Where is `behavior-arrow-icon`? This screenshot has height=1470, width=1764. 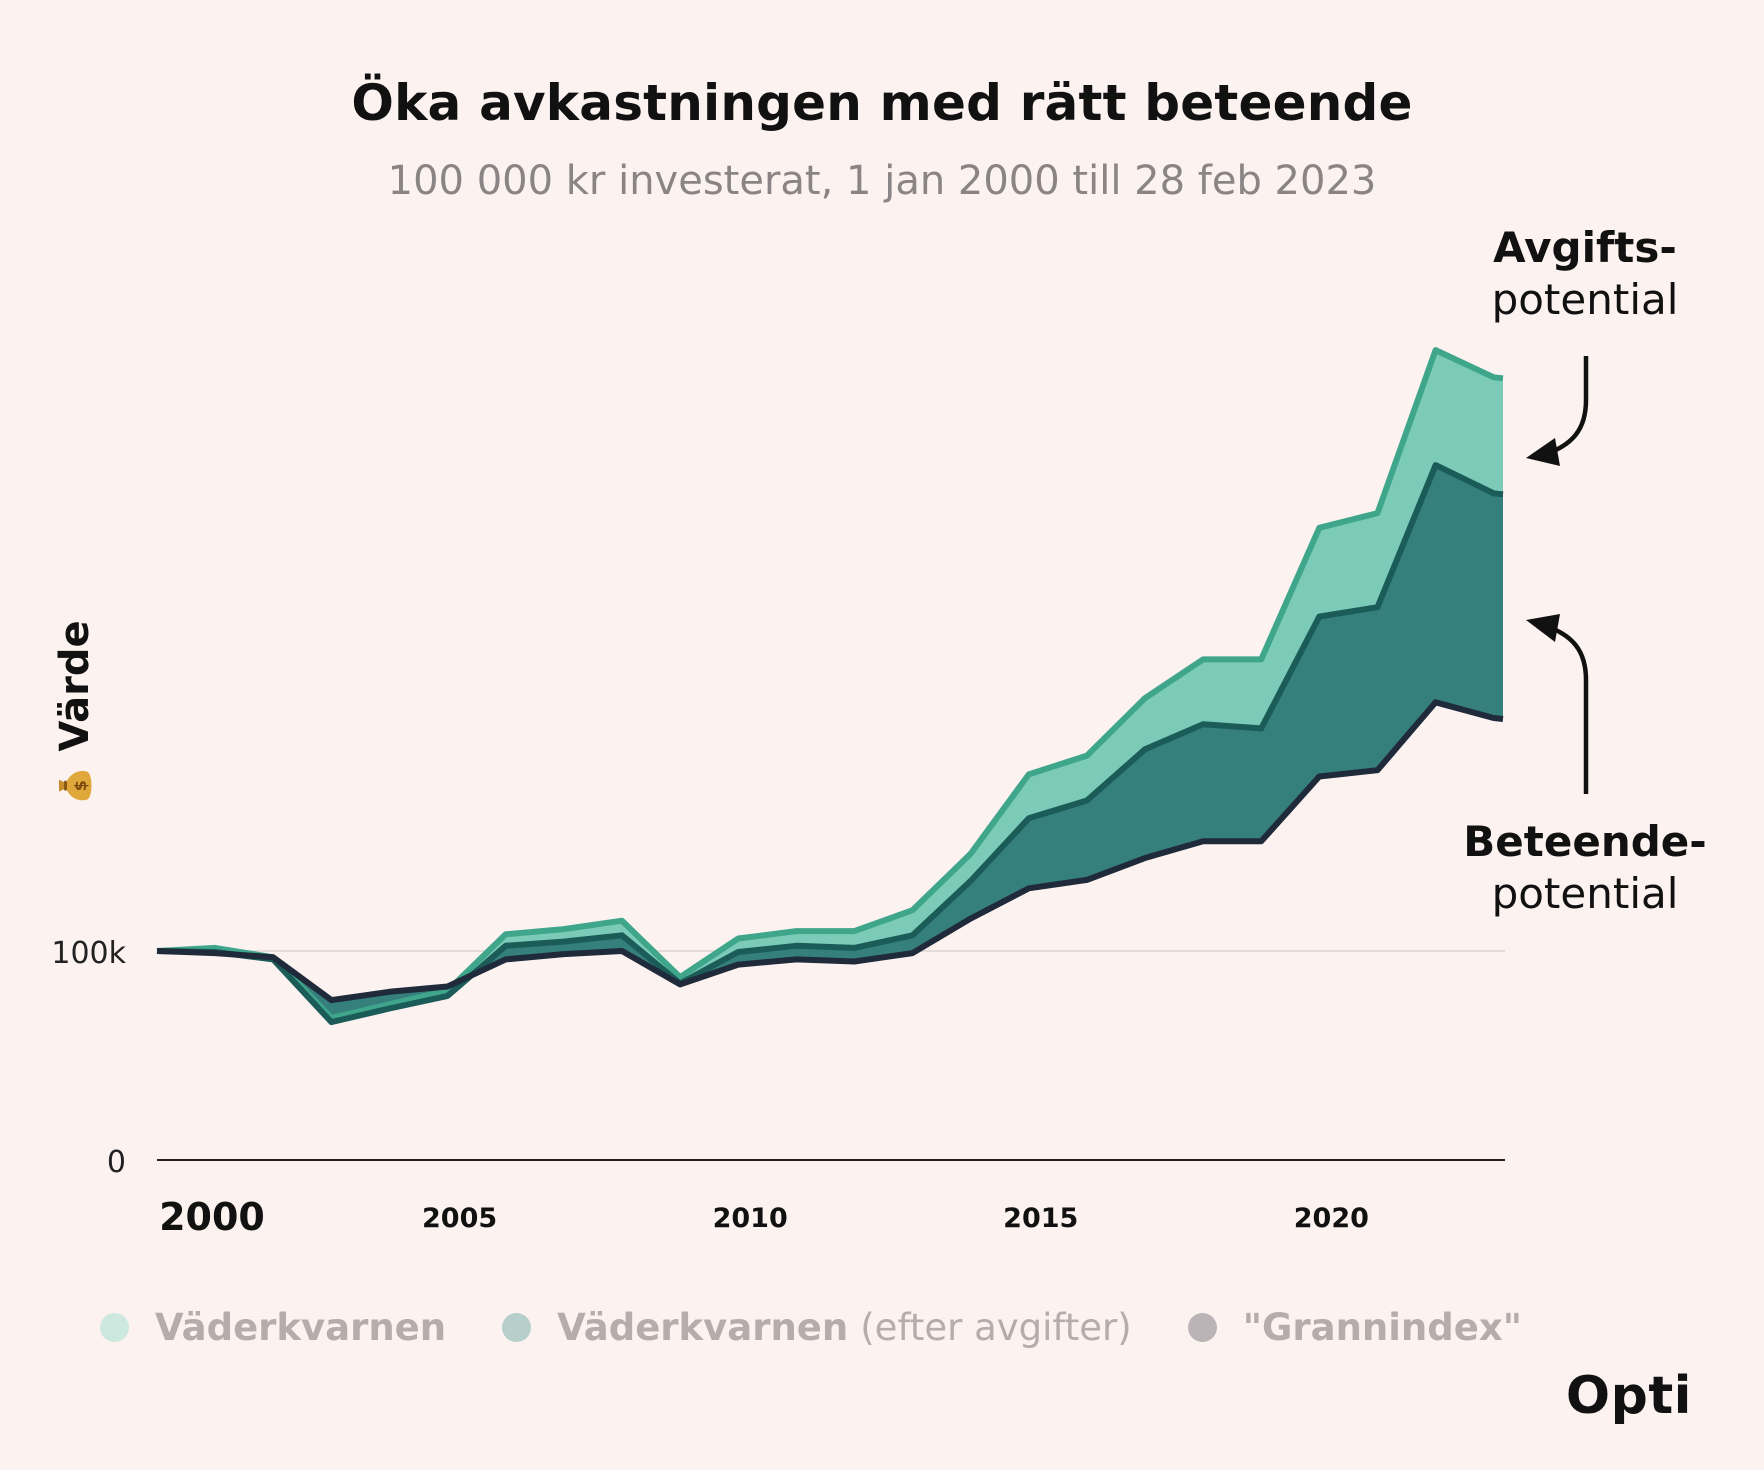 behavior-arrow-icon is located at coordinates (1564, 707).